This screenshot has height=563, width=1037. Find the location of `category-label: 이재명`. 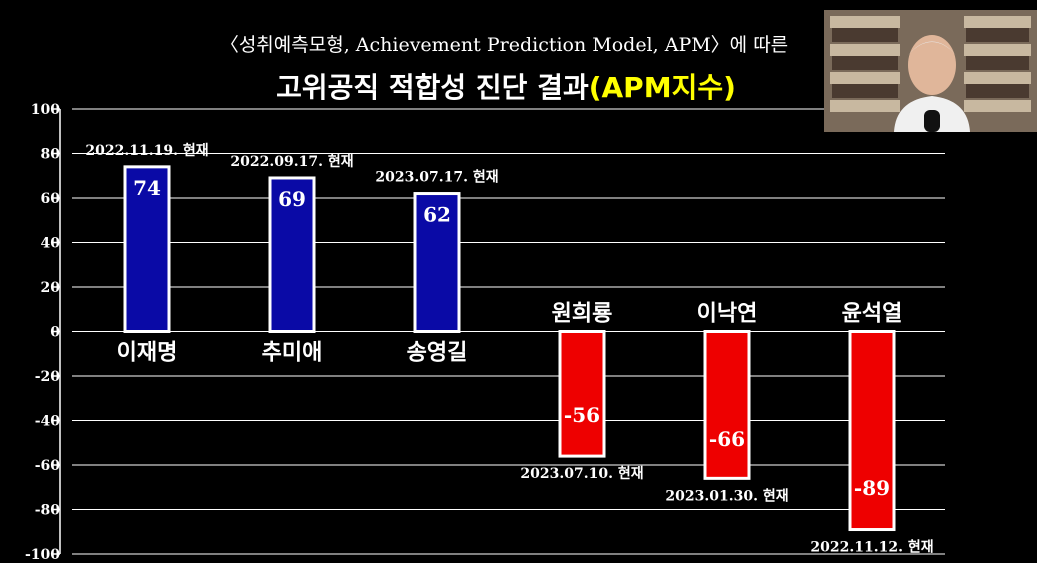

category-label: 이재명 is located at coordinates (147, 353).